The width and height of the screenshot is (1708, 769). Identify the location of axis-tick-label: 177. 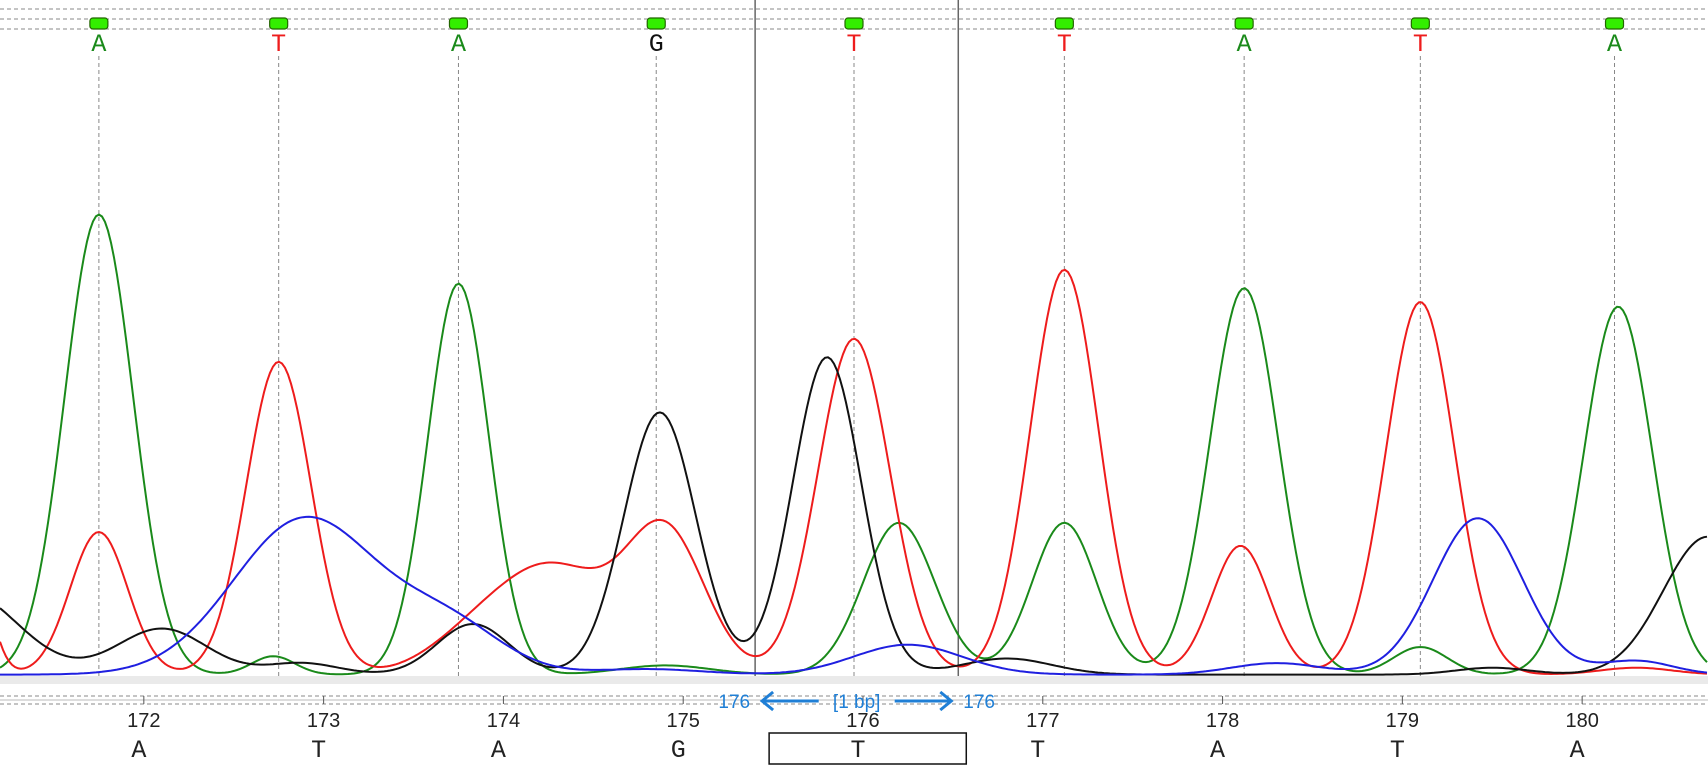
(1042, 721).